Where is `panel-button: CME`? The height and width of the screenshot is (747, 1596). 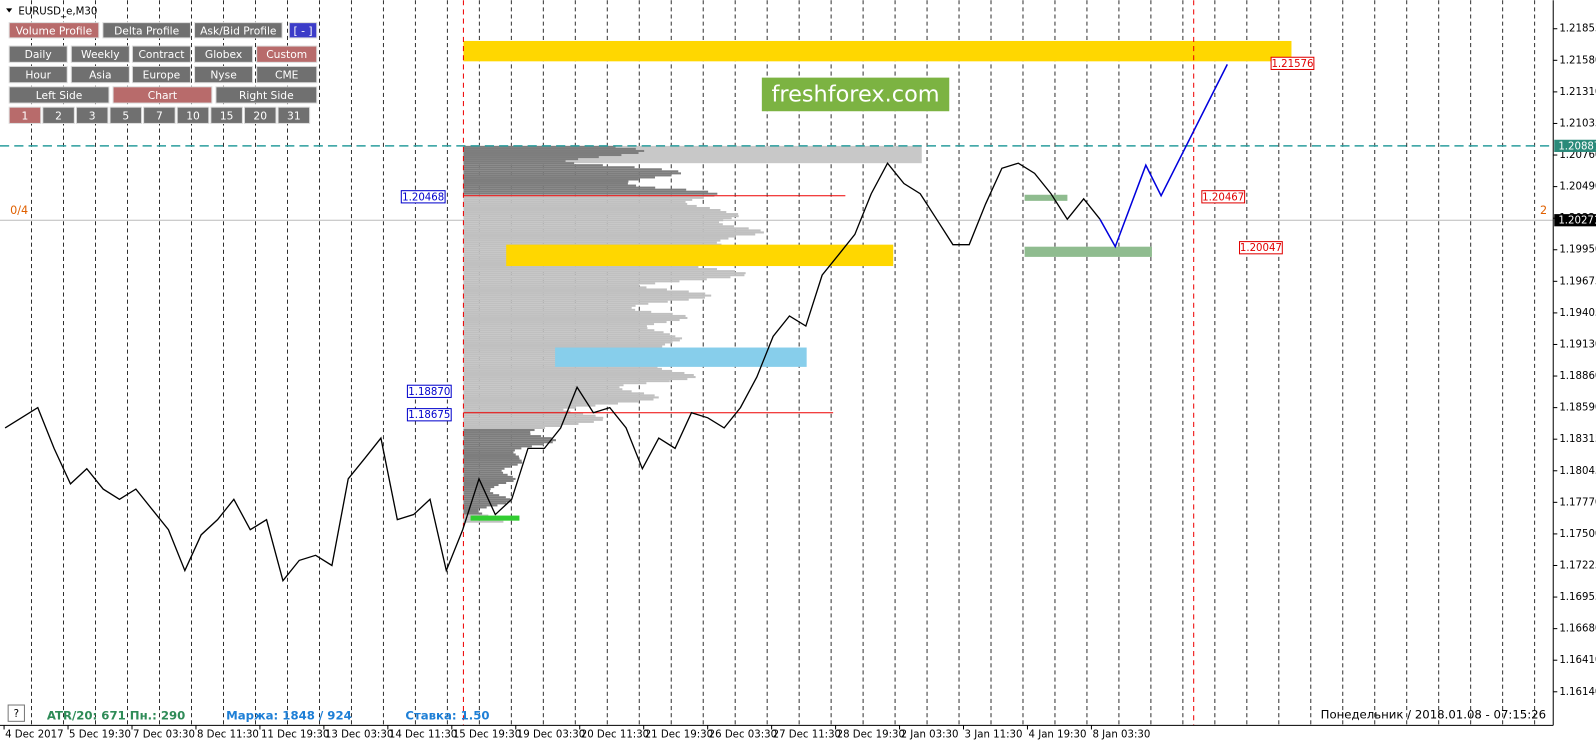 panel-button: CME is located at coordinates (287, 74).